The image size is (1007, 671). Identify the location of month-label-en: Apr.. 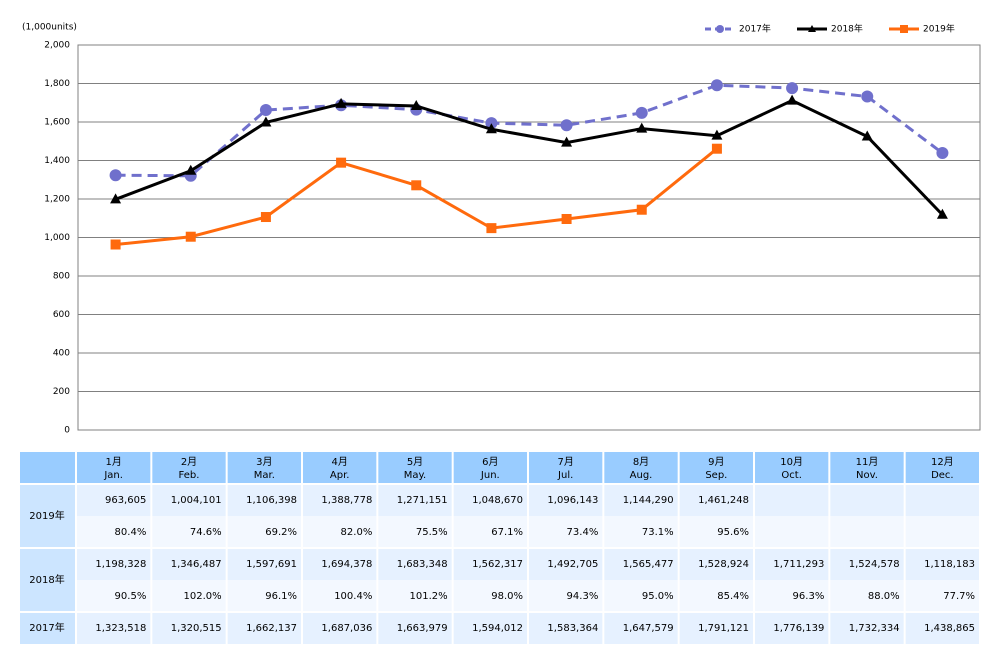
(340, 475).